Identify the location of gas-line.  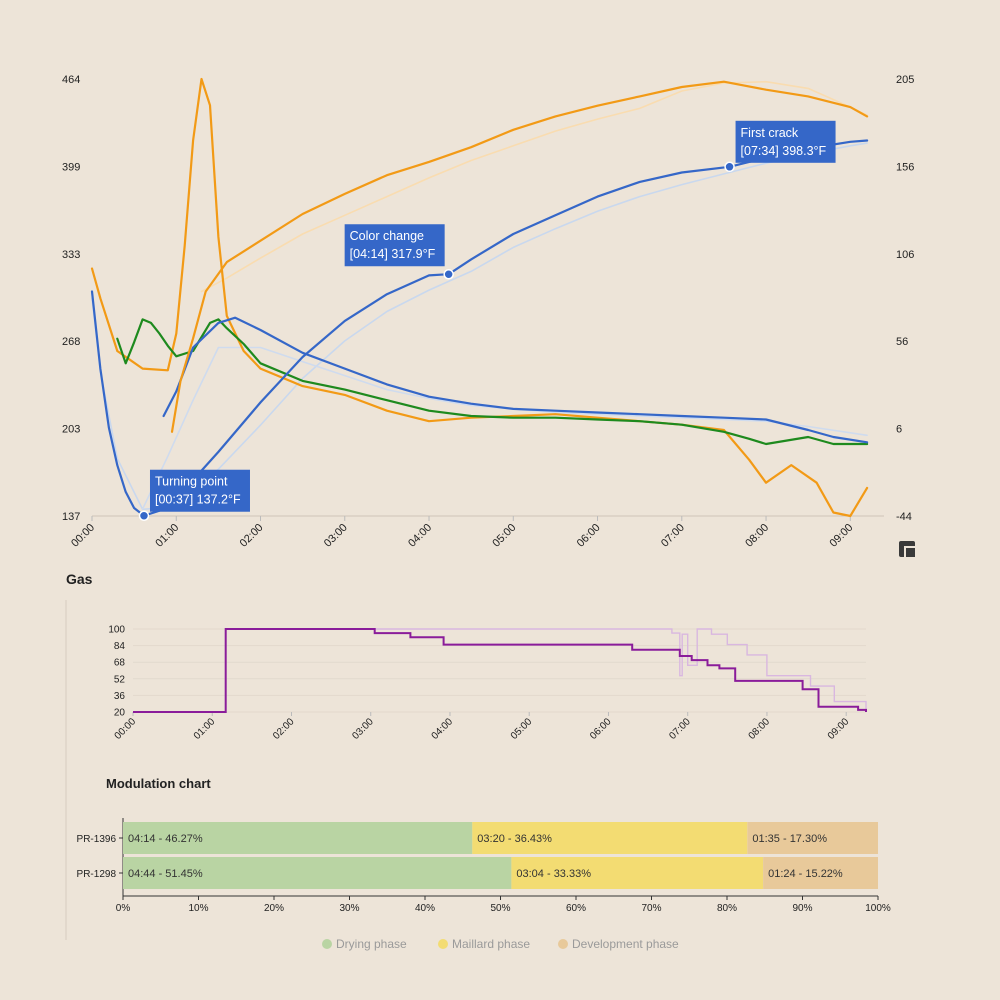
(500, 670).